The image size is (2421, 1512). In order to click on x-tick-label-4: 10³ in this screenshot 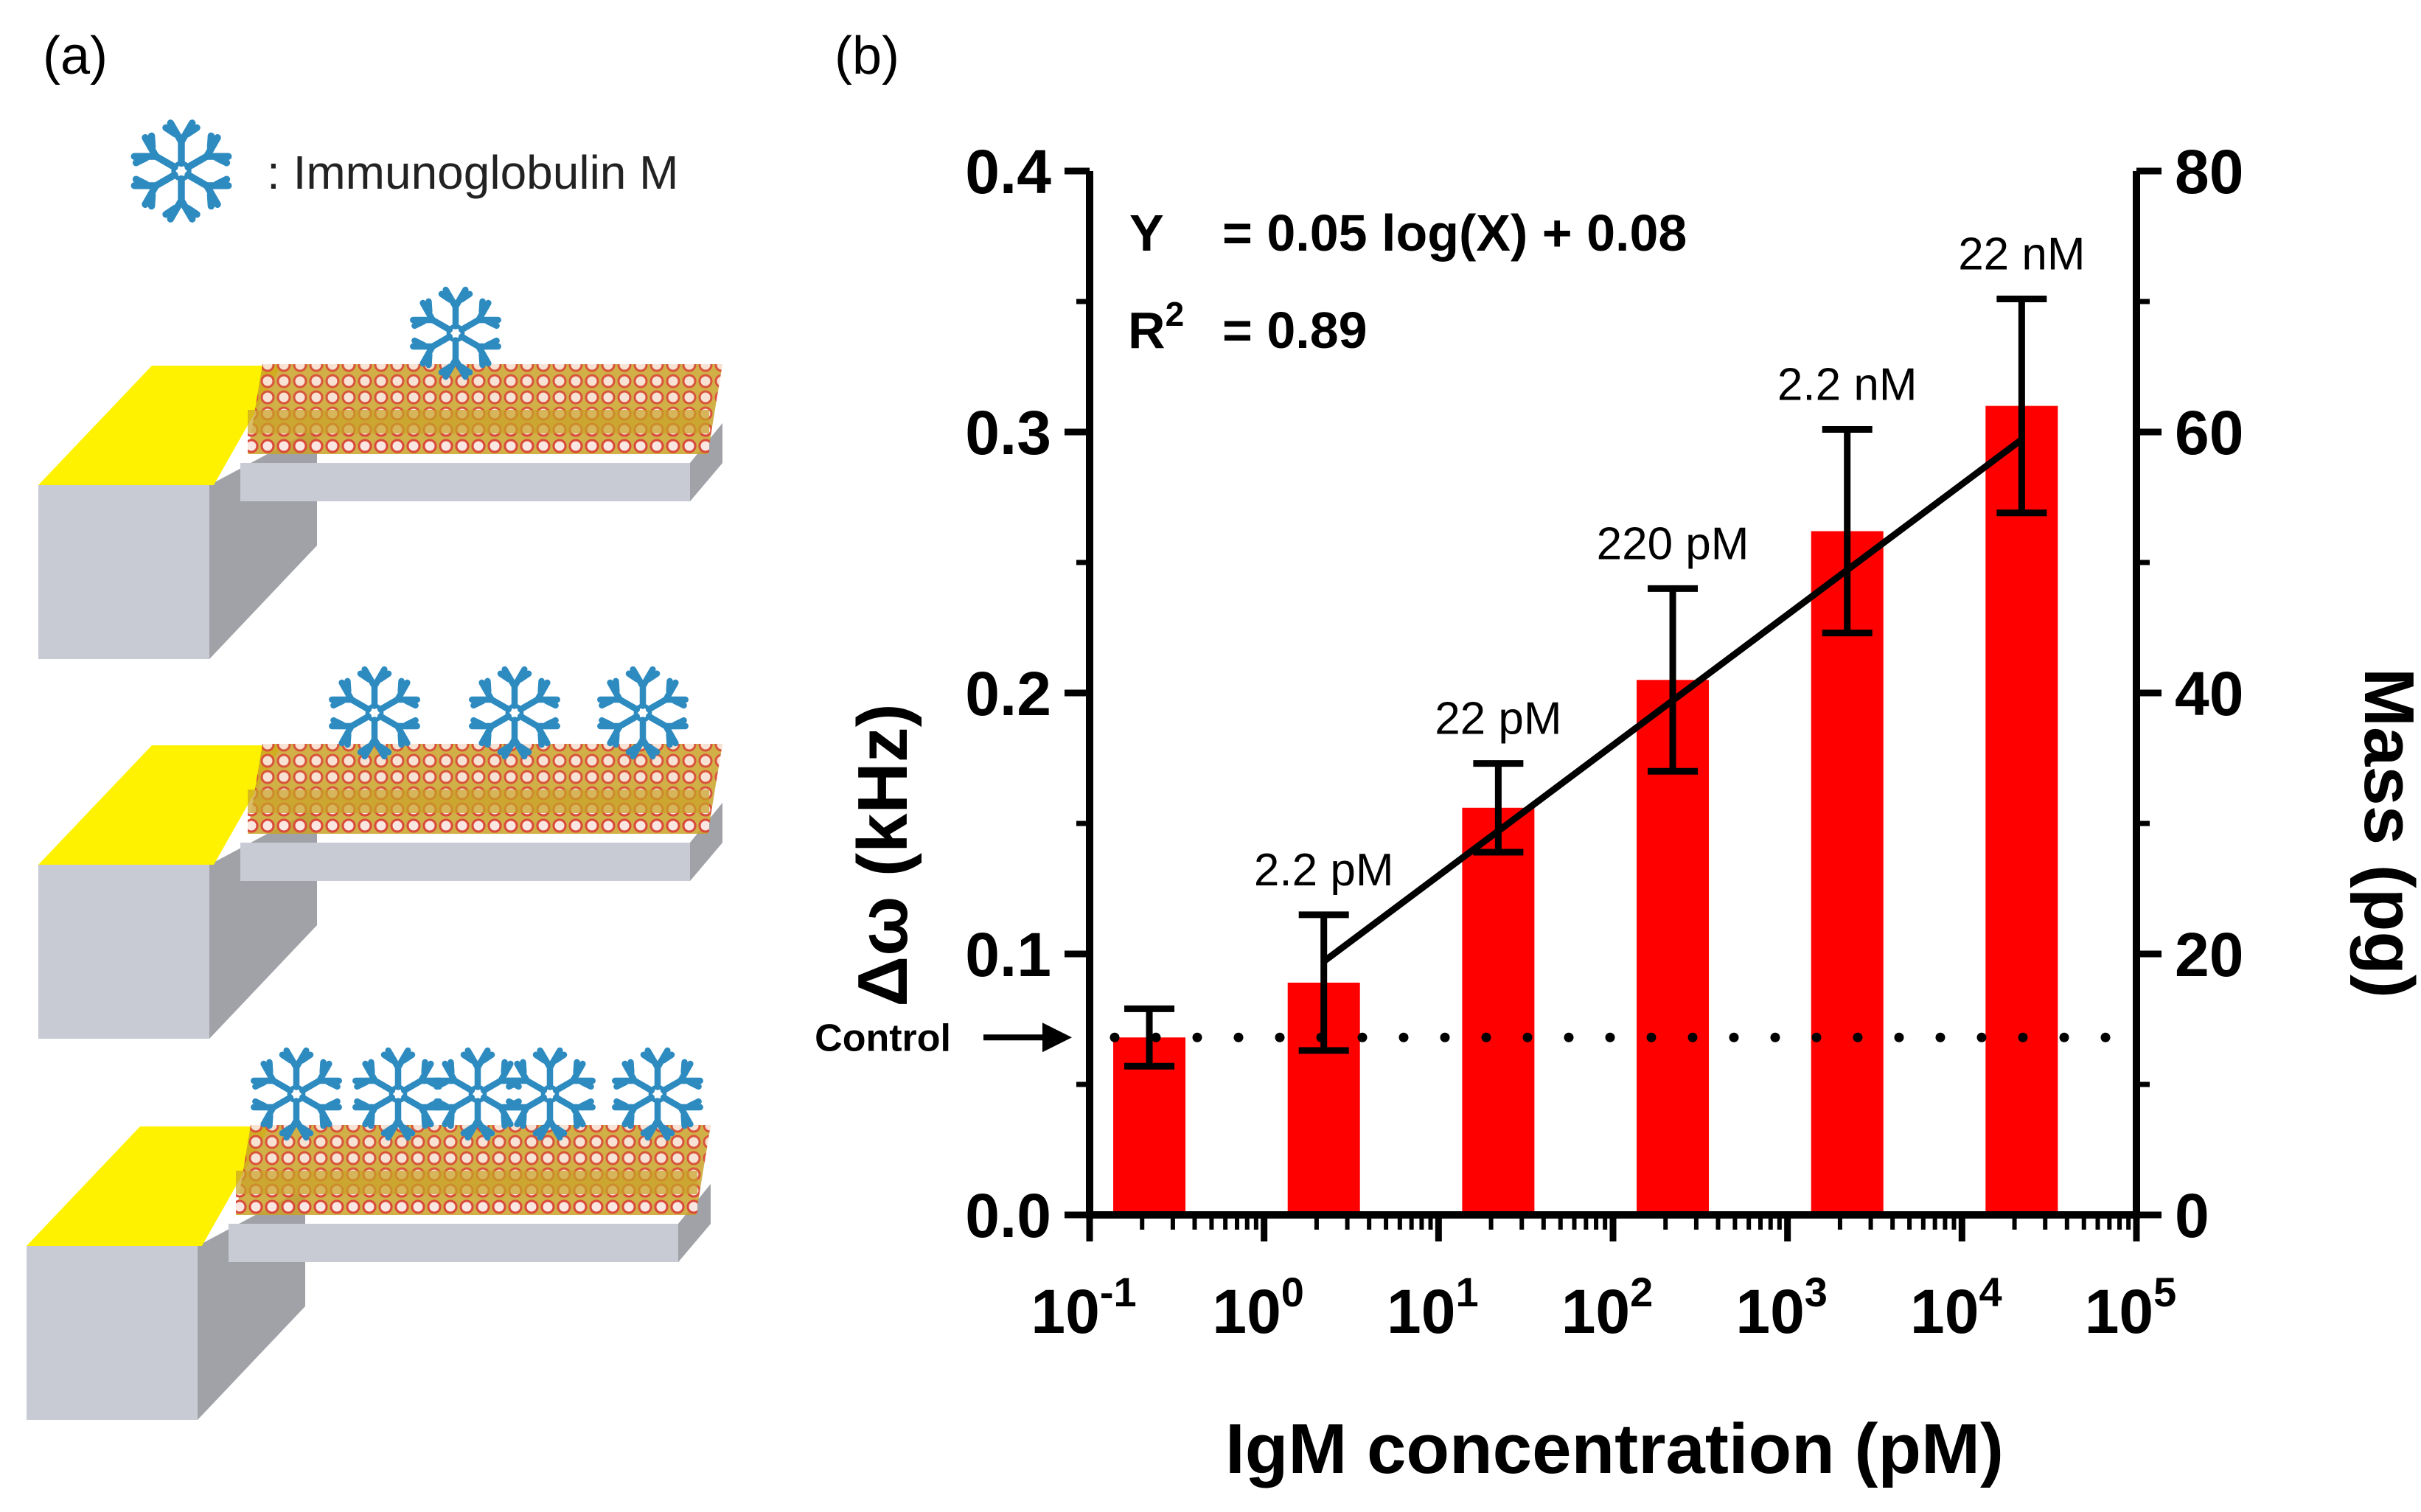, I will do `click(1781, 1307)`.